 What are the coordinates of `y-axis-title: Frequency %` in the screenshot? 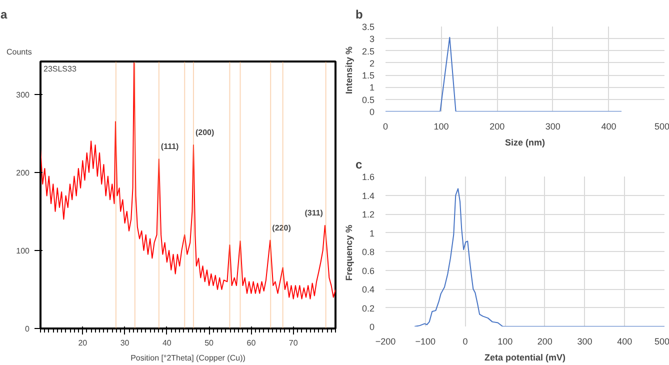 It's located at (349, 252).